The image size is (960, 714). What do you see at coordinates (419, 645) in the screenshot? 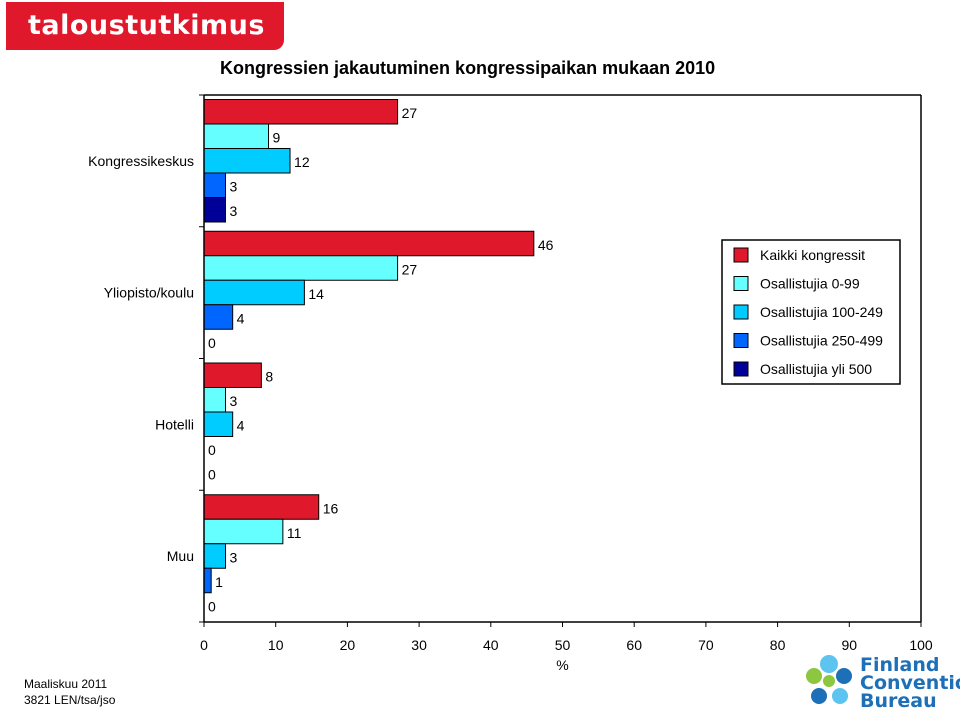
I see `x-tick-label: 30` at bounding box center [419, 645].